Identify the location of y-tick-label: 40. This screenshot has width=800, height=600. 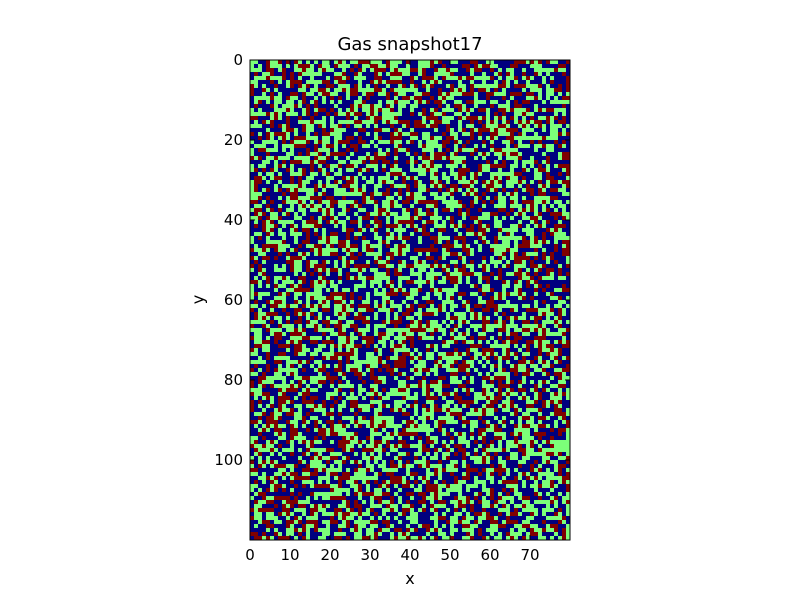
(233, 220).